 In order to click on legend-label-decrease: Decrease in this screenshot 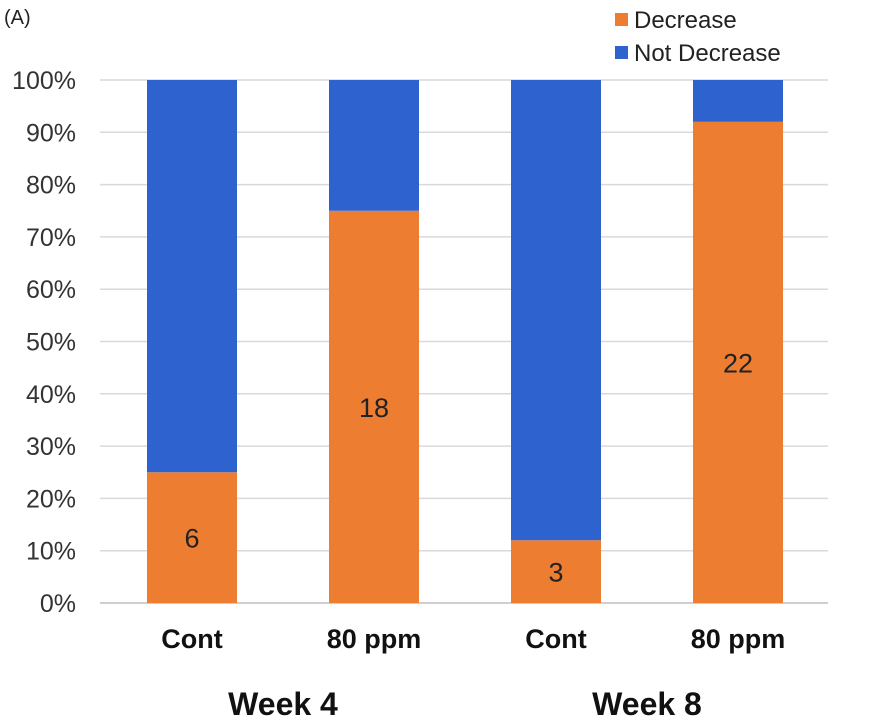, I will do `click(685, 20)`.